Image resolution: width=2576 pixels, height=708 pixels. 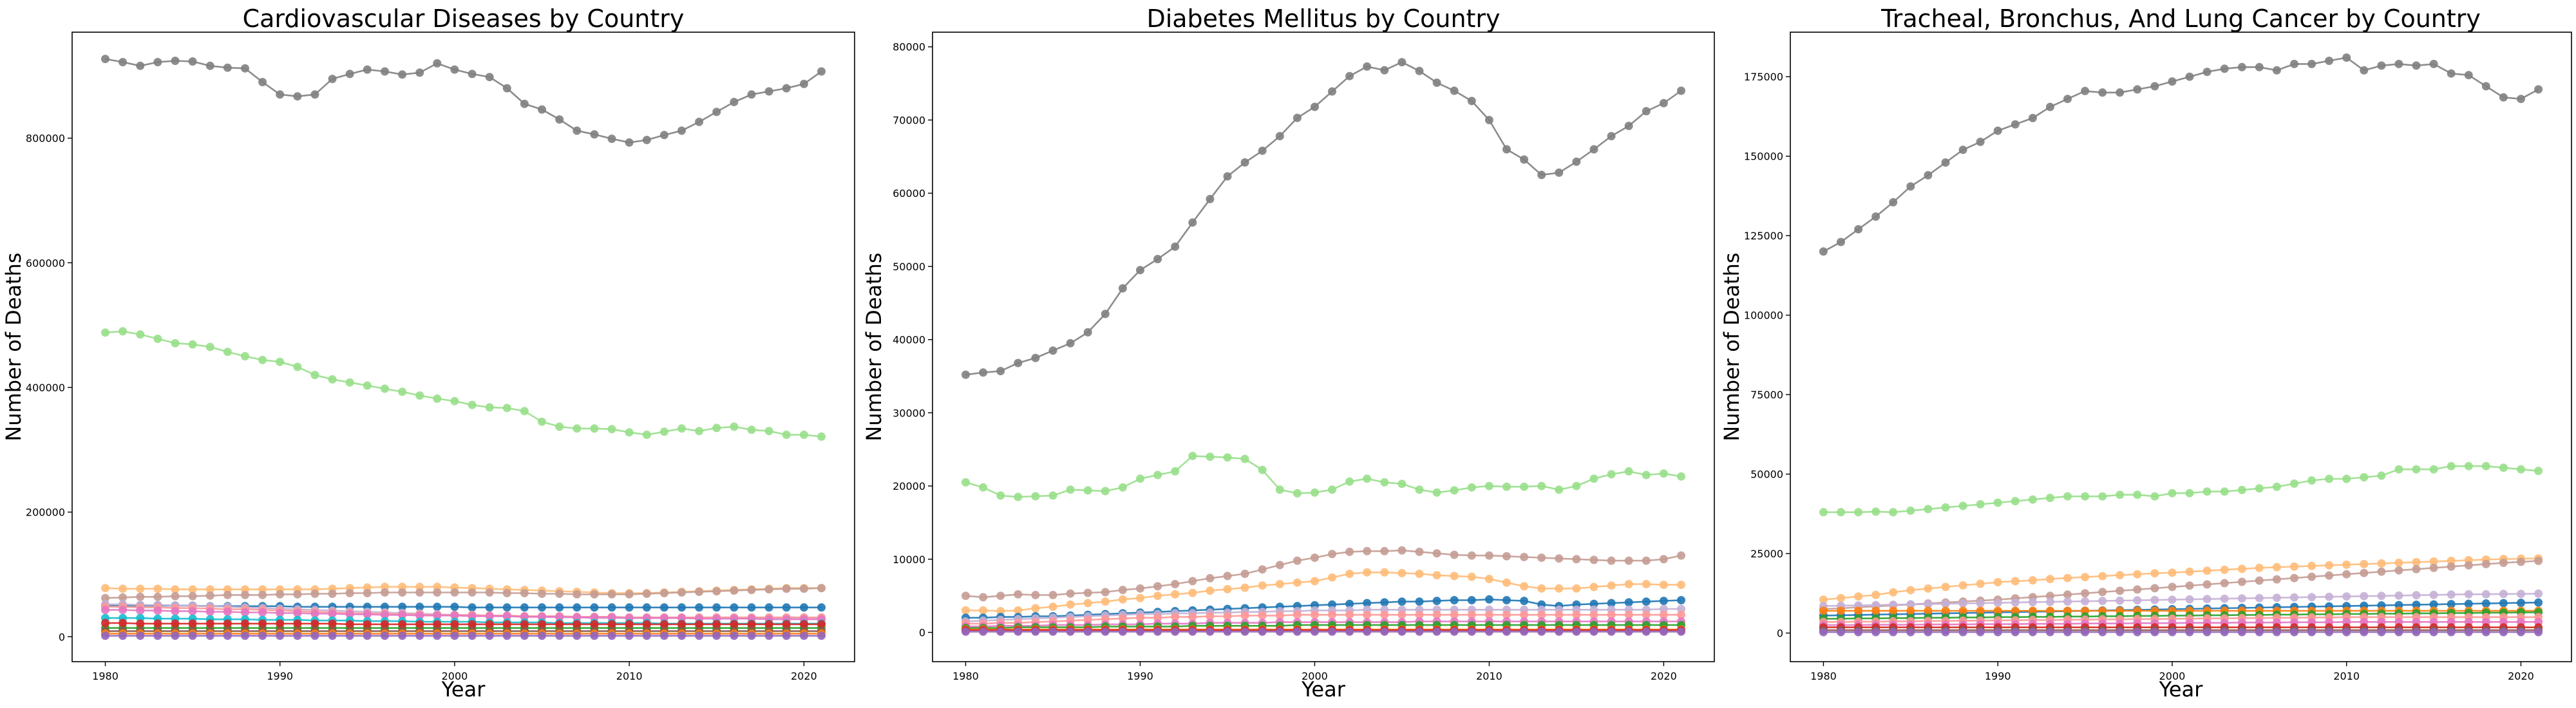 I want to click on series-line, so click(x=463, y=101).